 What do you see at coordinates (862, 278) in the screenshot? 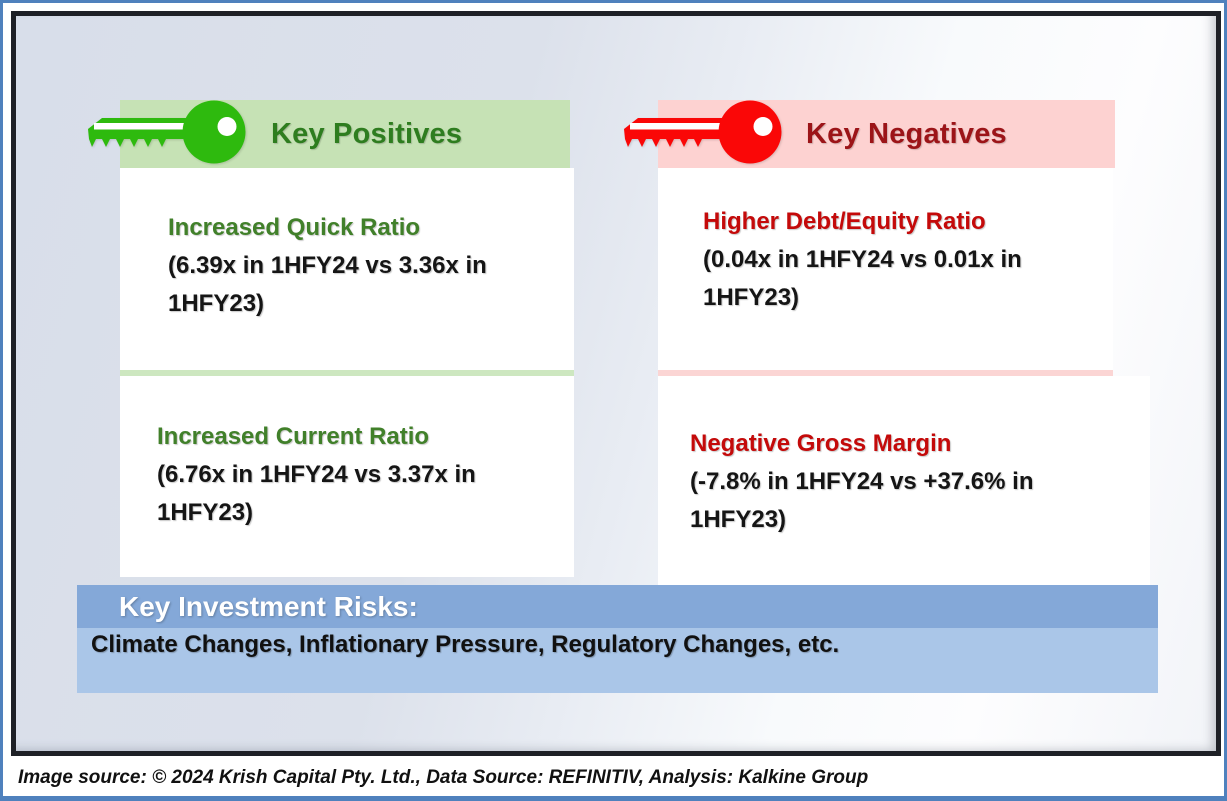
I see `negative-item-detail: (0.04x in 1HFY24 vs 0.01x in 1HFY23)` at bounding box center [862, 278].